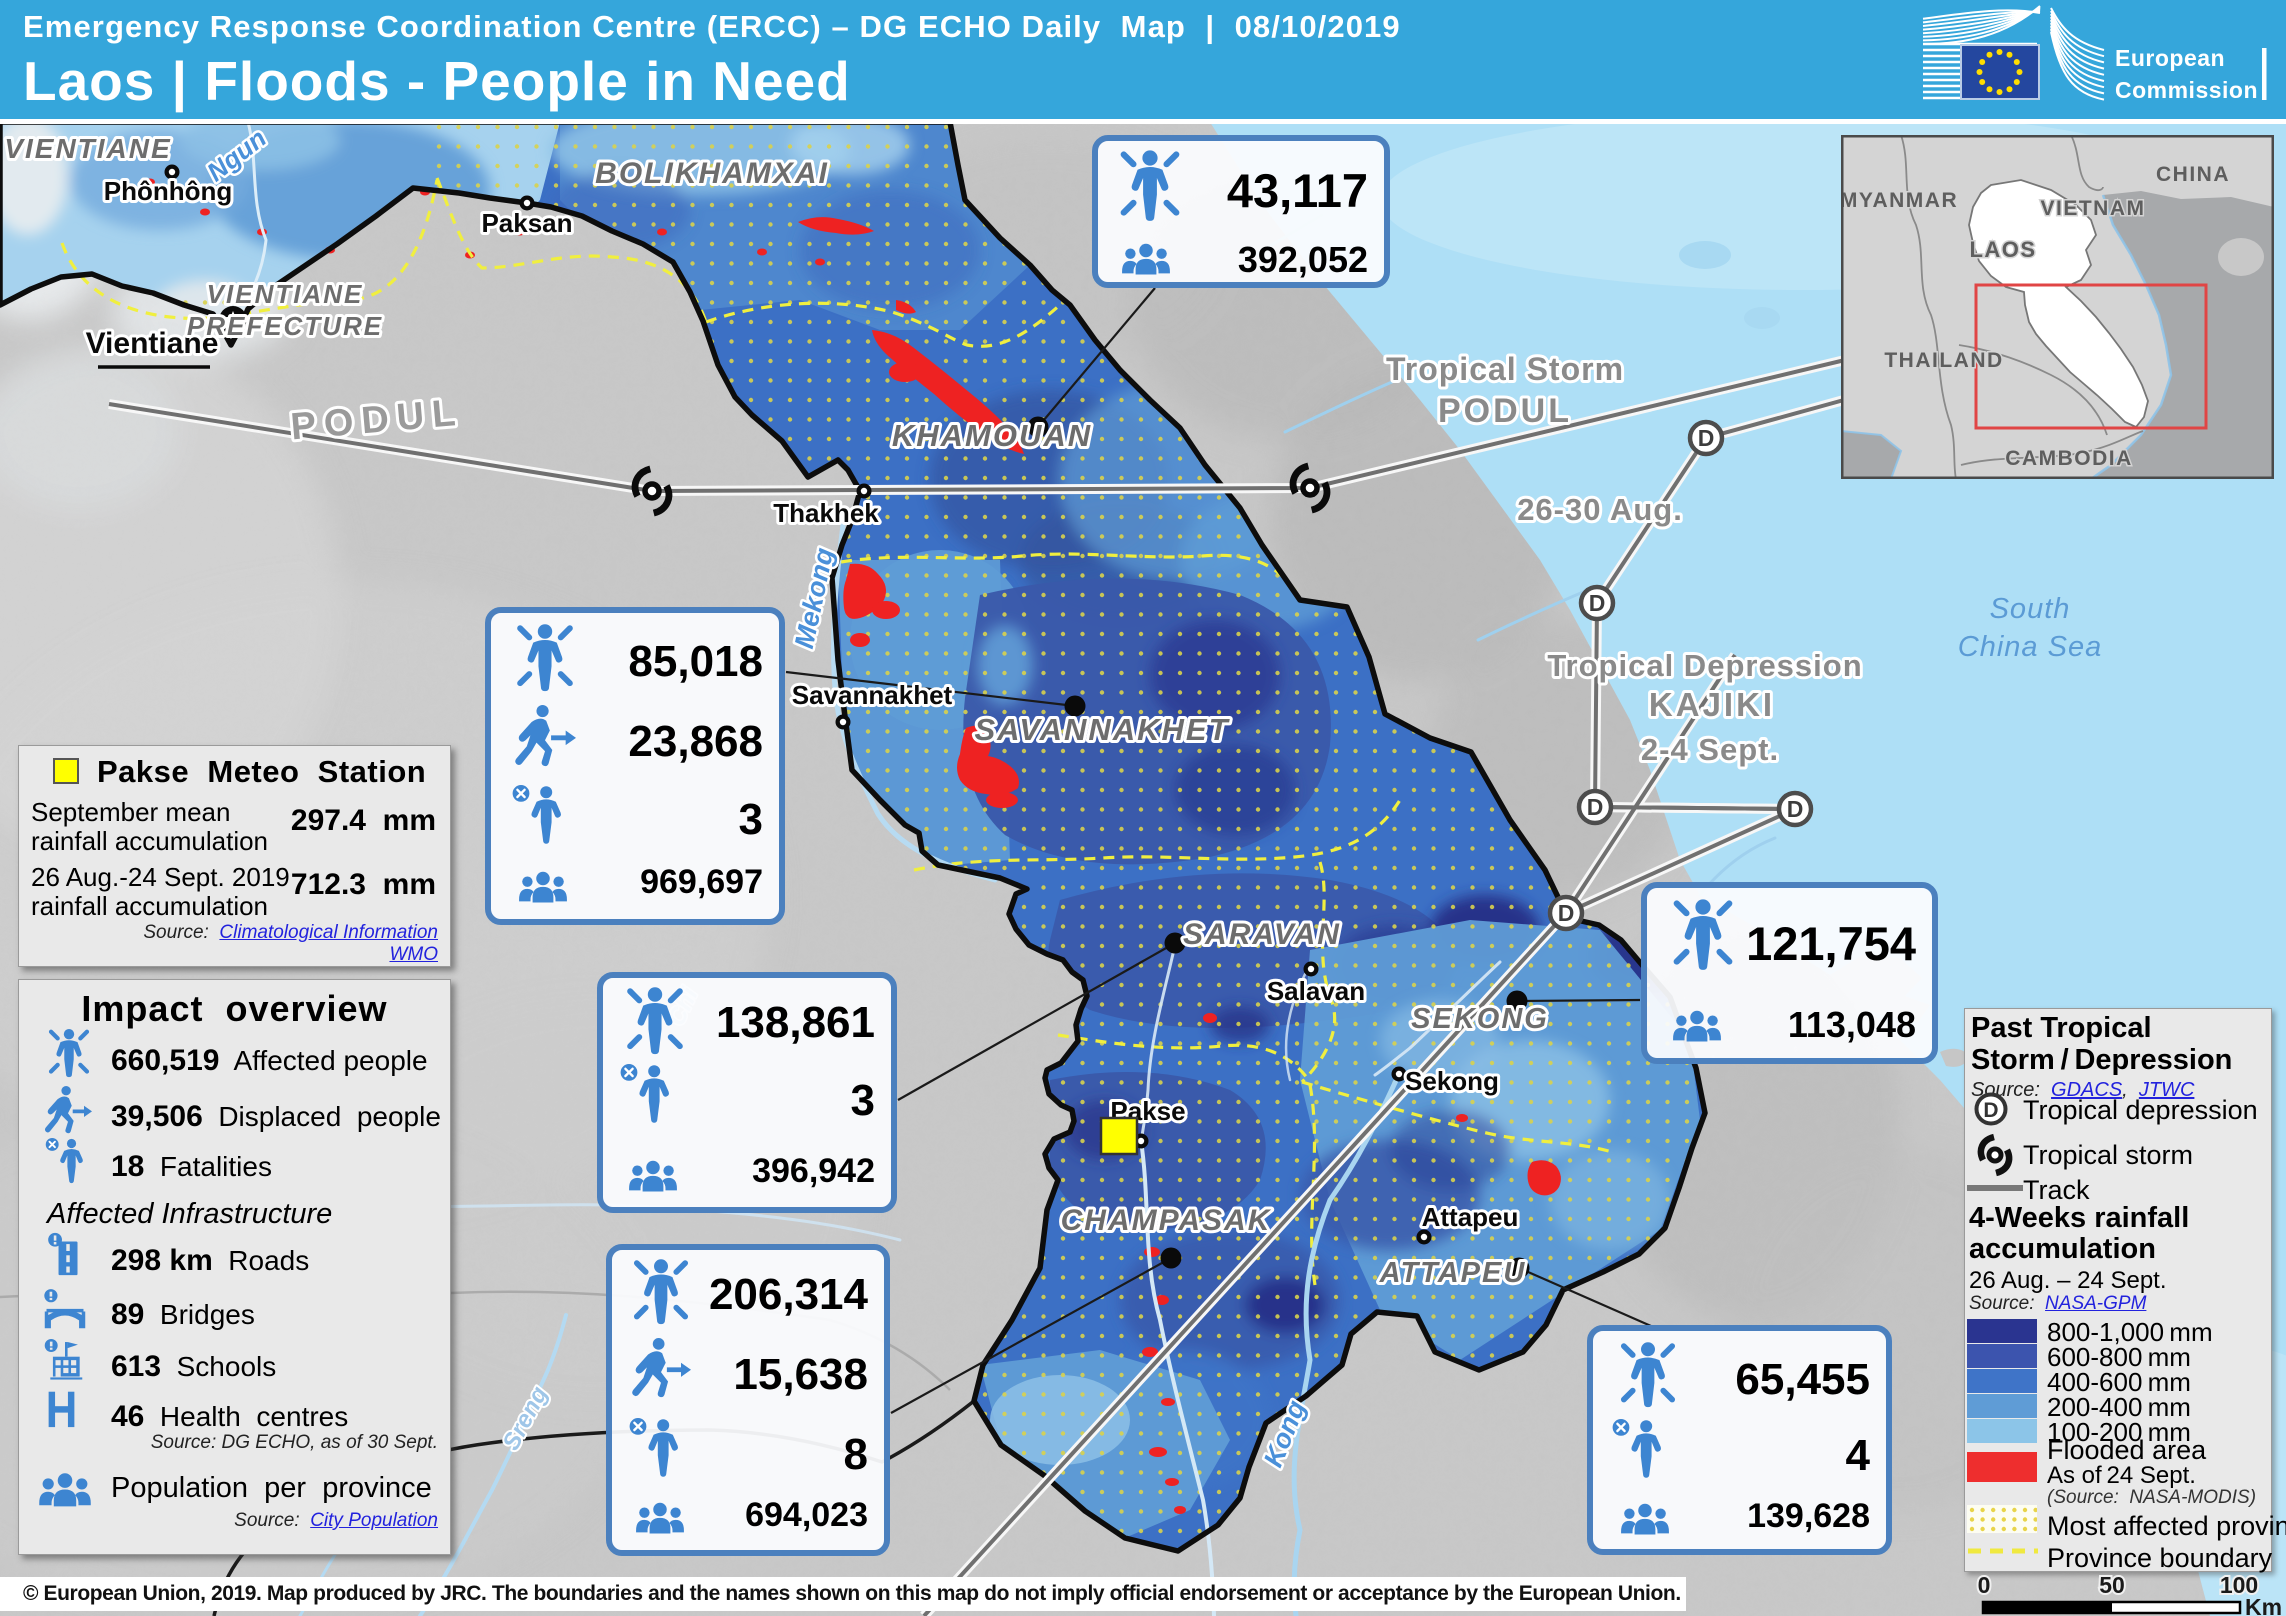  What do you see at coordinates (1943, 360) in the screenshot?
I see `svg-text: THAILAND` at bounding box center [1943, 360].